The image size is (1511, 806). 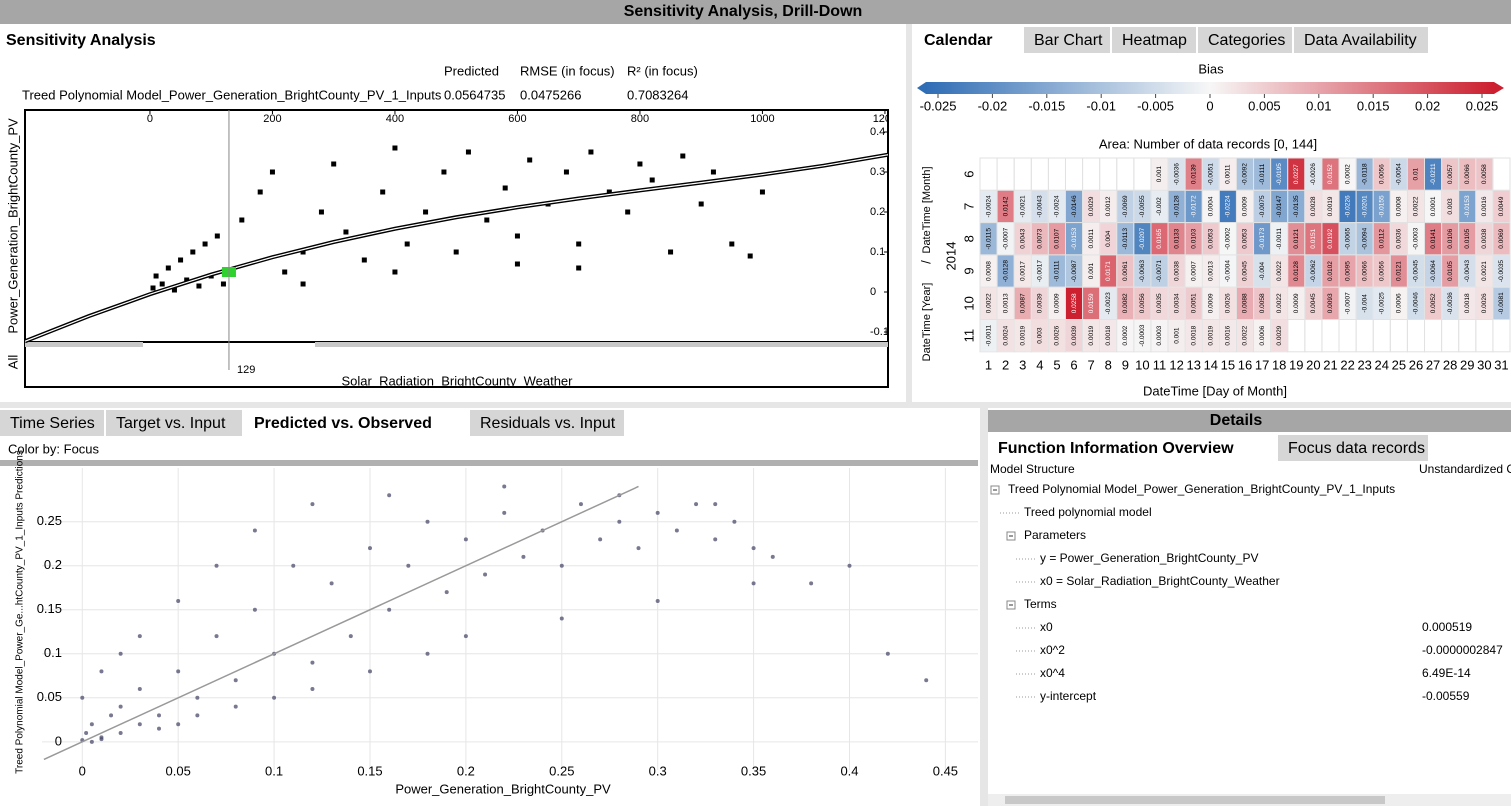 I want to click on tab-label: Time Series, so click(x=52, y=423).